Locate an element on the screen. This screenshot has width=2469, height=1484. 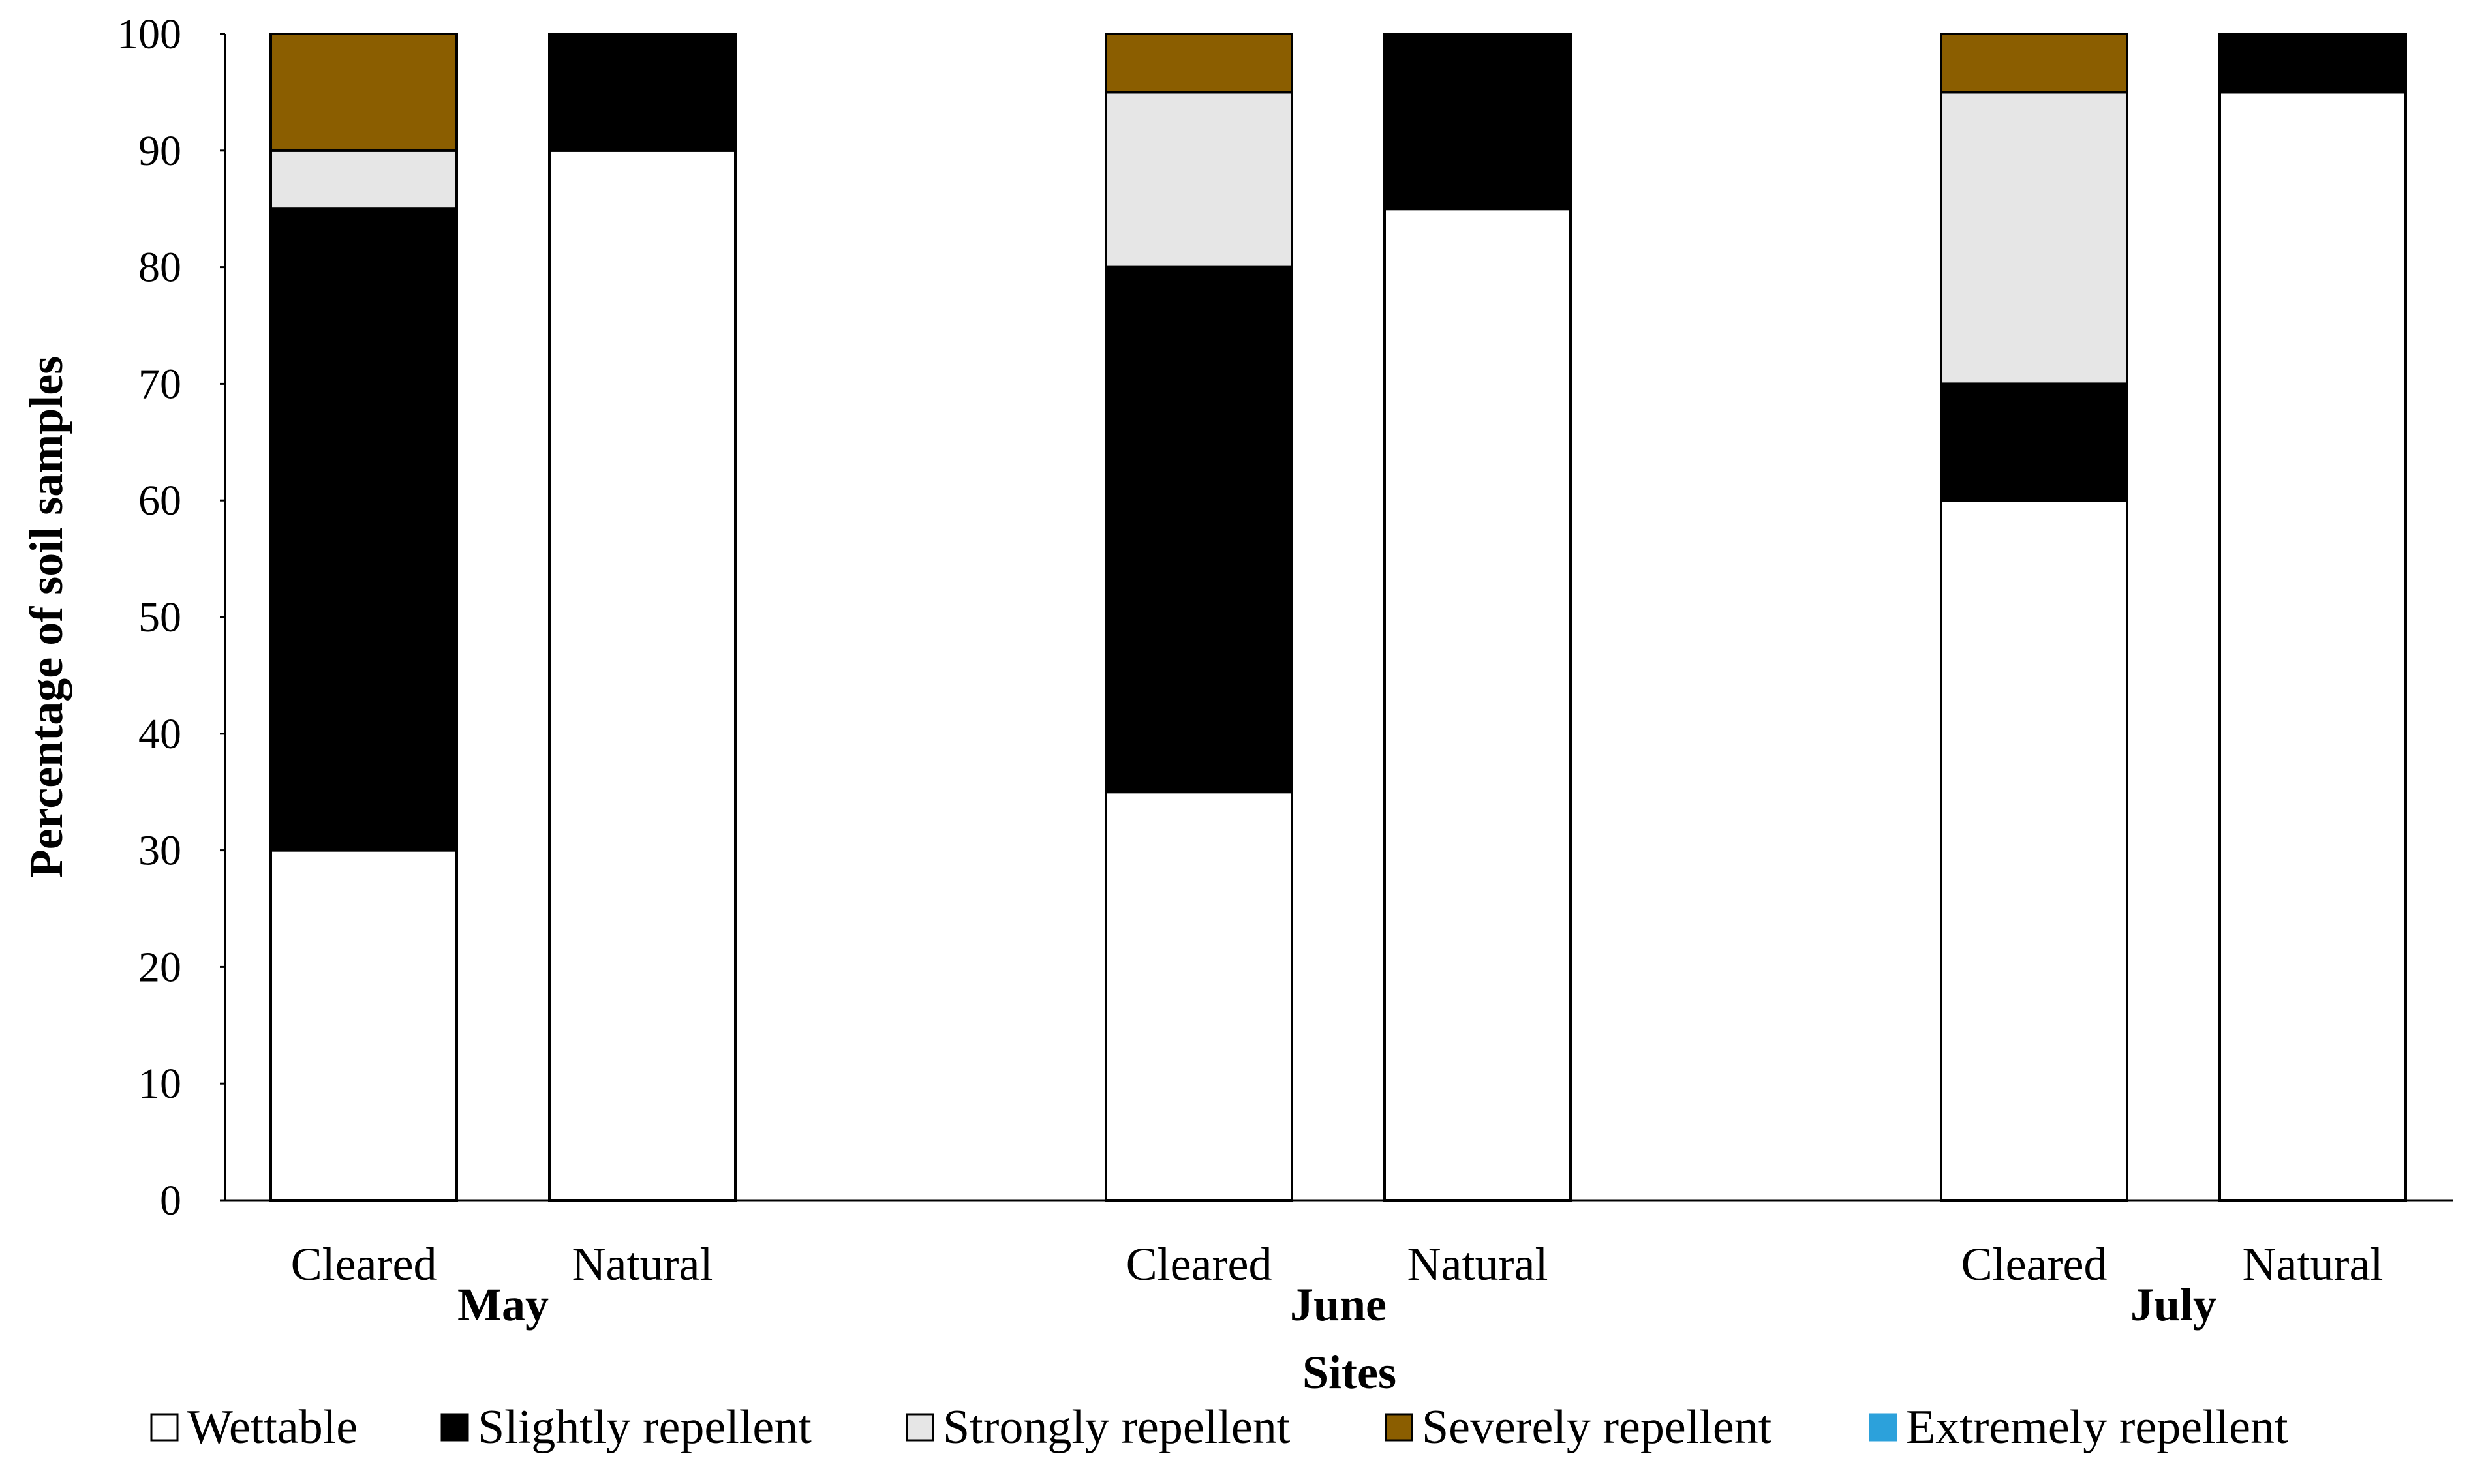
y-tick-labels: 0 10 20 30 40 50 60 70 80 90 100 is located at coordinates (171, 617).